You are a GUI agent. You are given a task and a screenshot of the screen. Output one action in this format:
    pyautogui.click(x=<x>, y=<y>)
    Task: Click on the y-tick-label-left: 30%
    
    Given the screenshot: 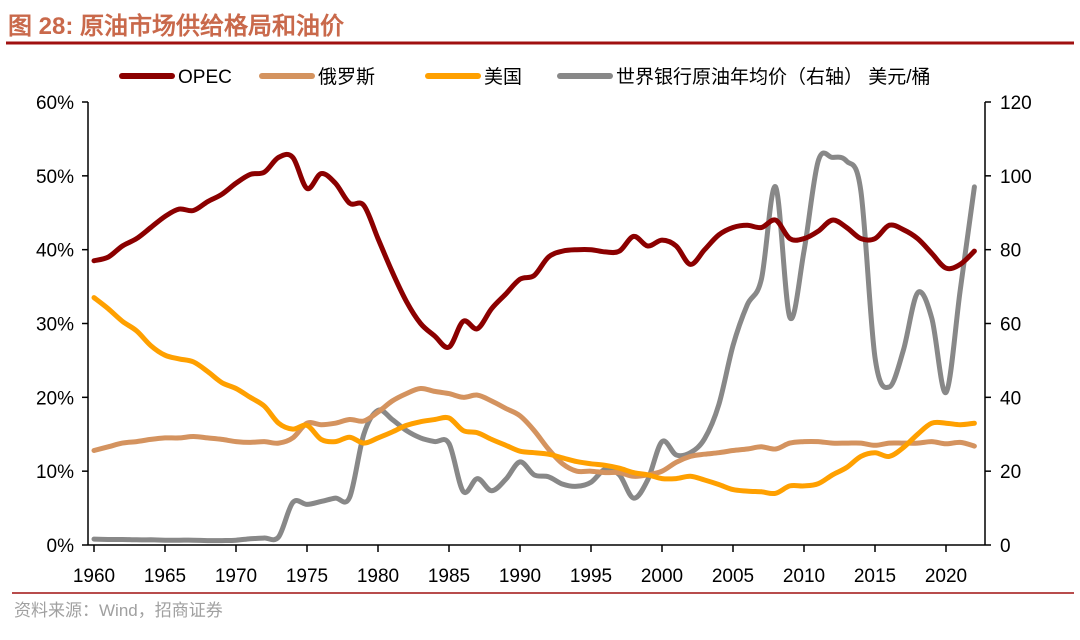 What is the action you would take?
    pyautogui.click(x=55, y=325)
    